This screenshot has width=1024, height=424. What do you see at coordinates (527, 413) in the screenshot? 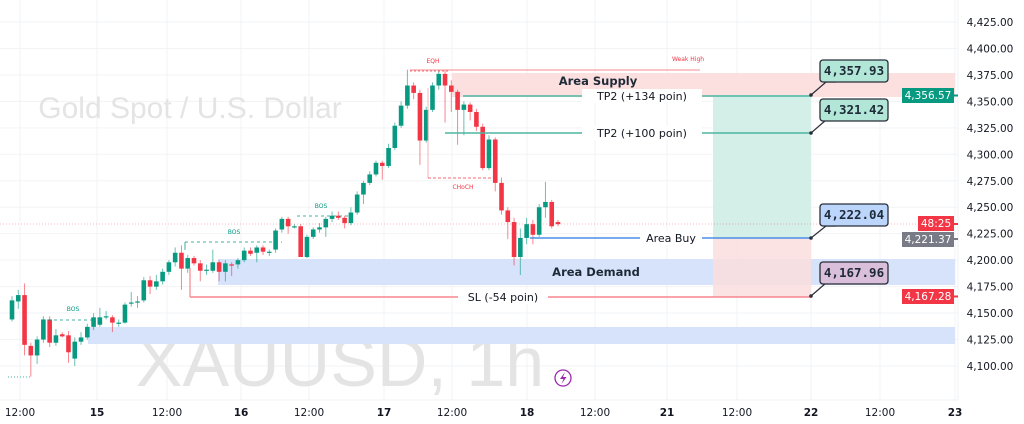
I see `time-tick-label: 18` at bounding box center [527, 413].